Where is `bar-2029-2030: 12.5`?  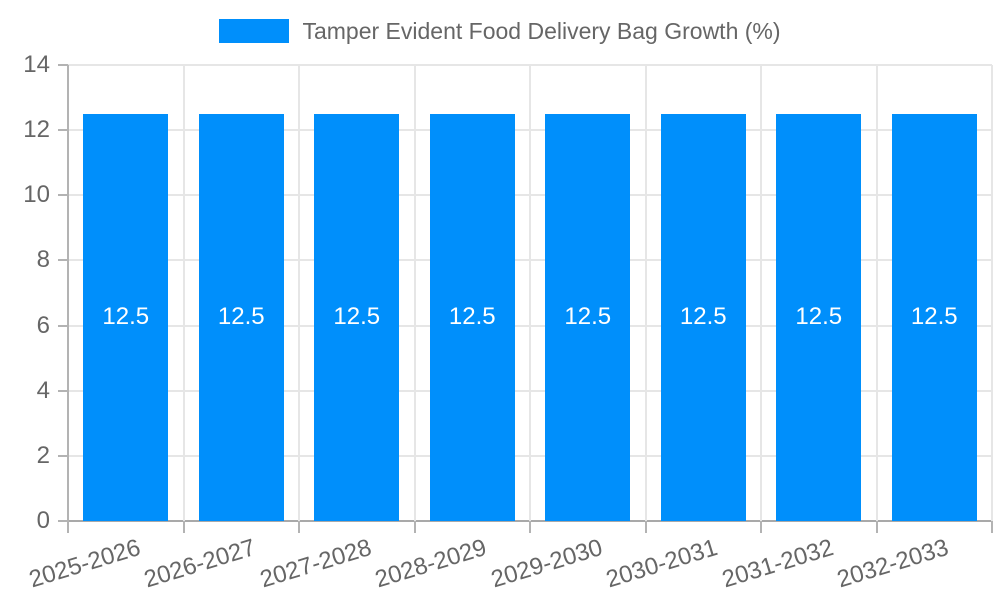 bar-2029-2030: 12.5 is located at coordinates (588, 317).